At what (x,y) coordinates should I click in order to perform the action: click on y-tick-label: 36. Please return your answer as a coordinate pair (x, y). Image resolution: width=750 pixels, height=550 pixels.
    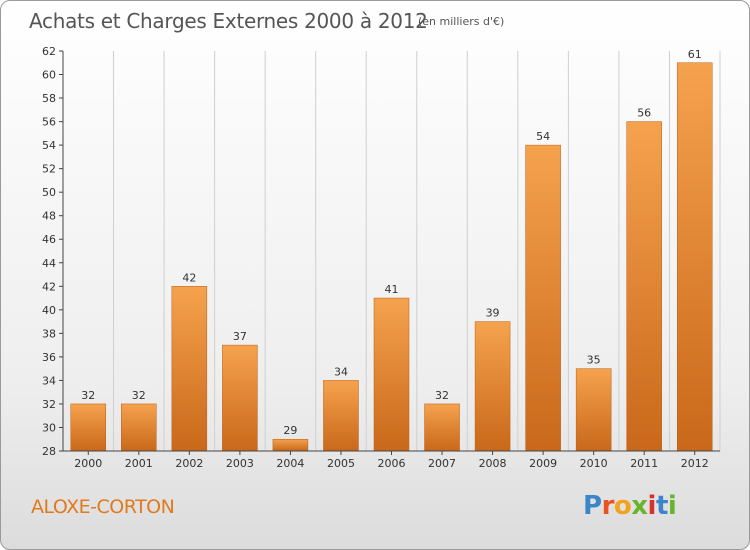
    Looking at the image, I should click on (49, 357).